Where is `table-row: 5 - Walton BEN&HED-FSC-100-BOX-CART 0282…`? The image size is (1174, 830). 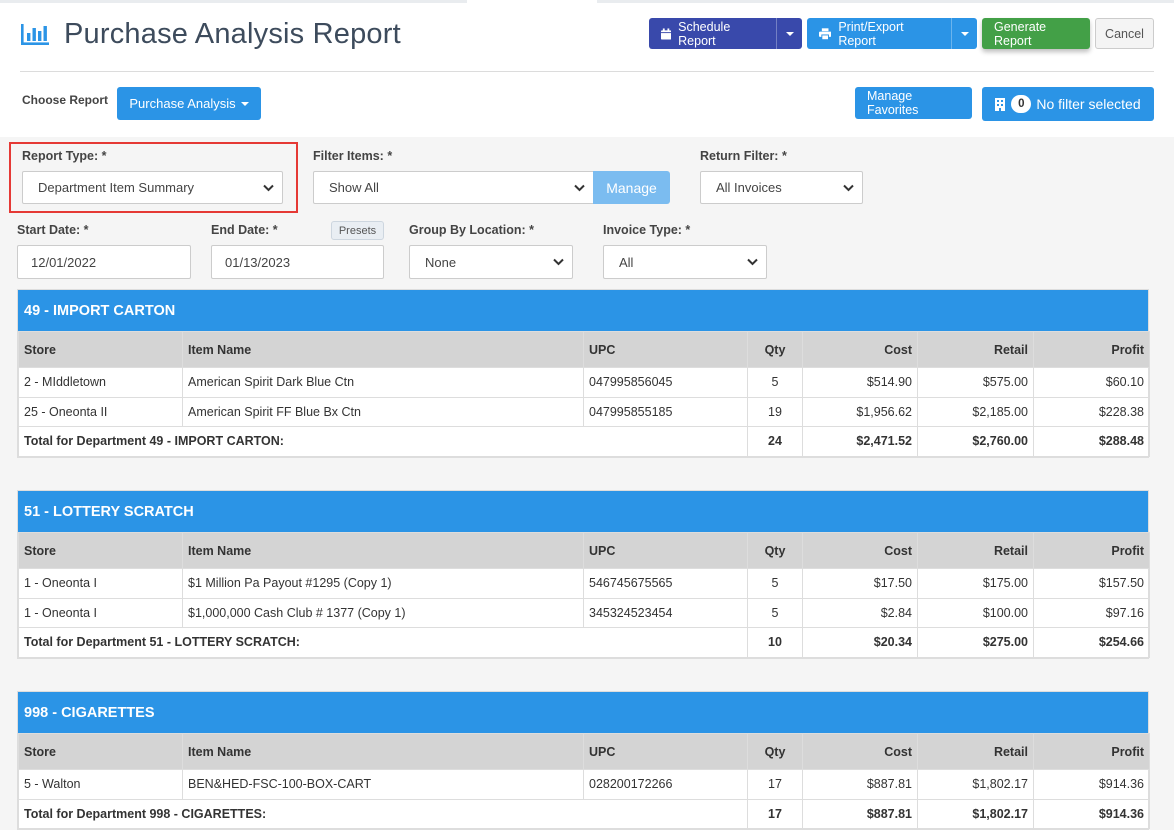
table-row: 5 - Walton BEN&HED-FSC-100-BOX-CART 0282… is located at coordinates (584, 784).